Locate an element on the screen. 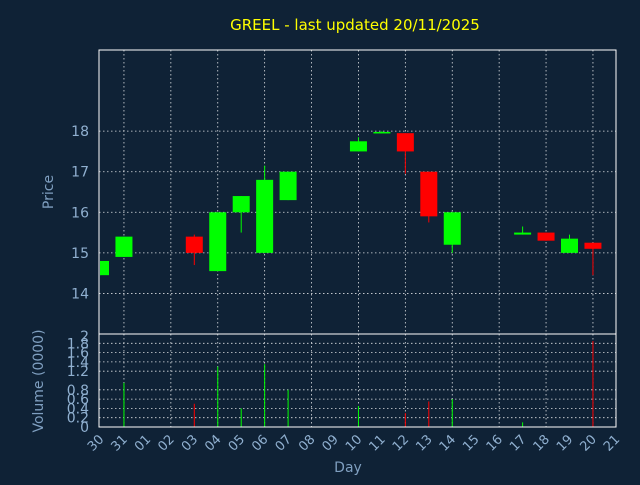 The height and width of the screenshot is (485, 640). volume-tick-label: 0.4 is located at coordinates (78, 409).